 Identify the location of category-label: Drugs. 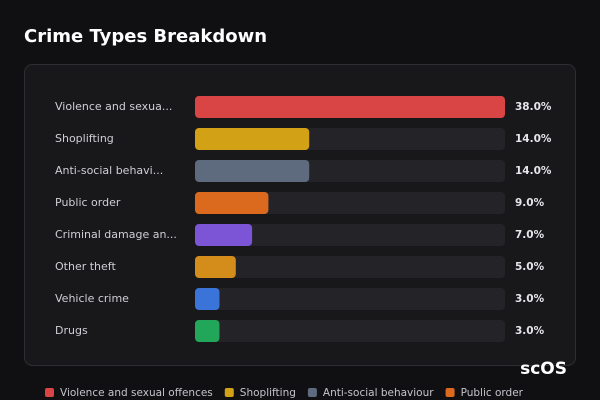
(71, 330).